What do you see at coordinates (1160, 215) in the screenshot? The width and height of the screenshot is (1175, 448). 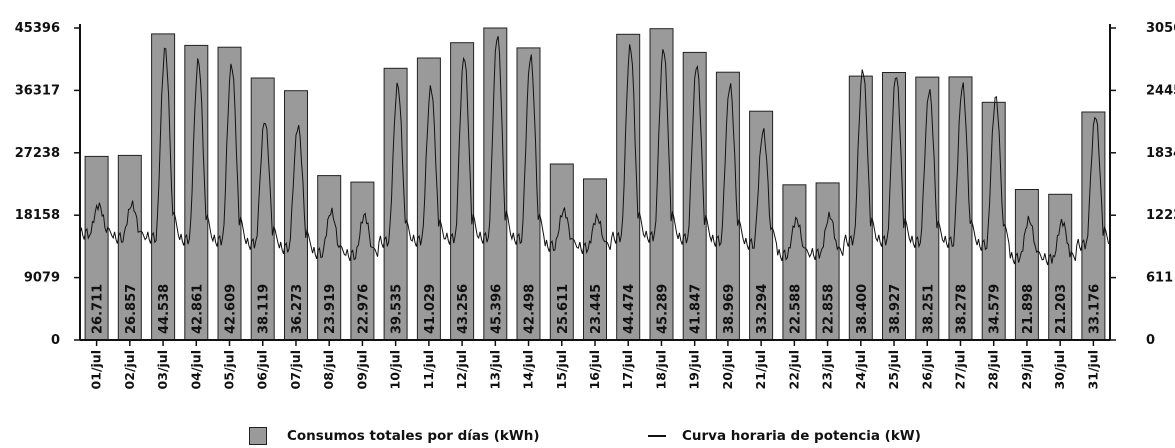 I see `y-right-tick-label: 1222` at bounding box center [1160, 215].